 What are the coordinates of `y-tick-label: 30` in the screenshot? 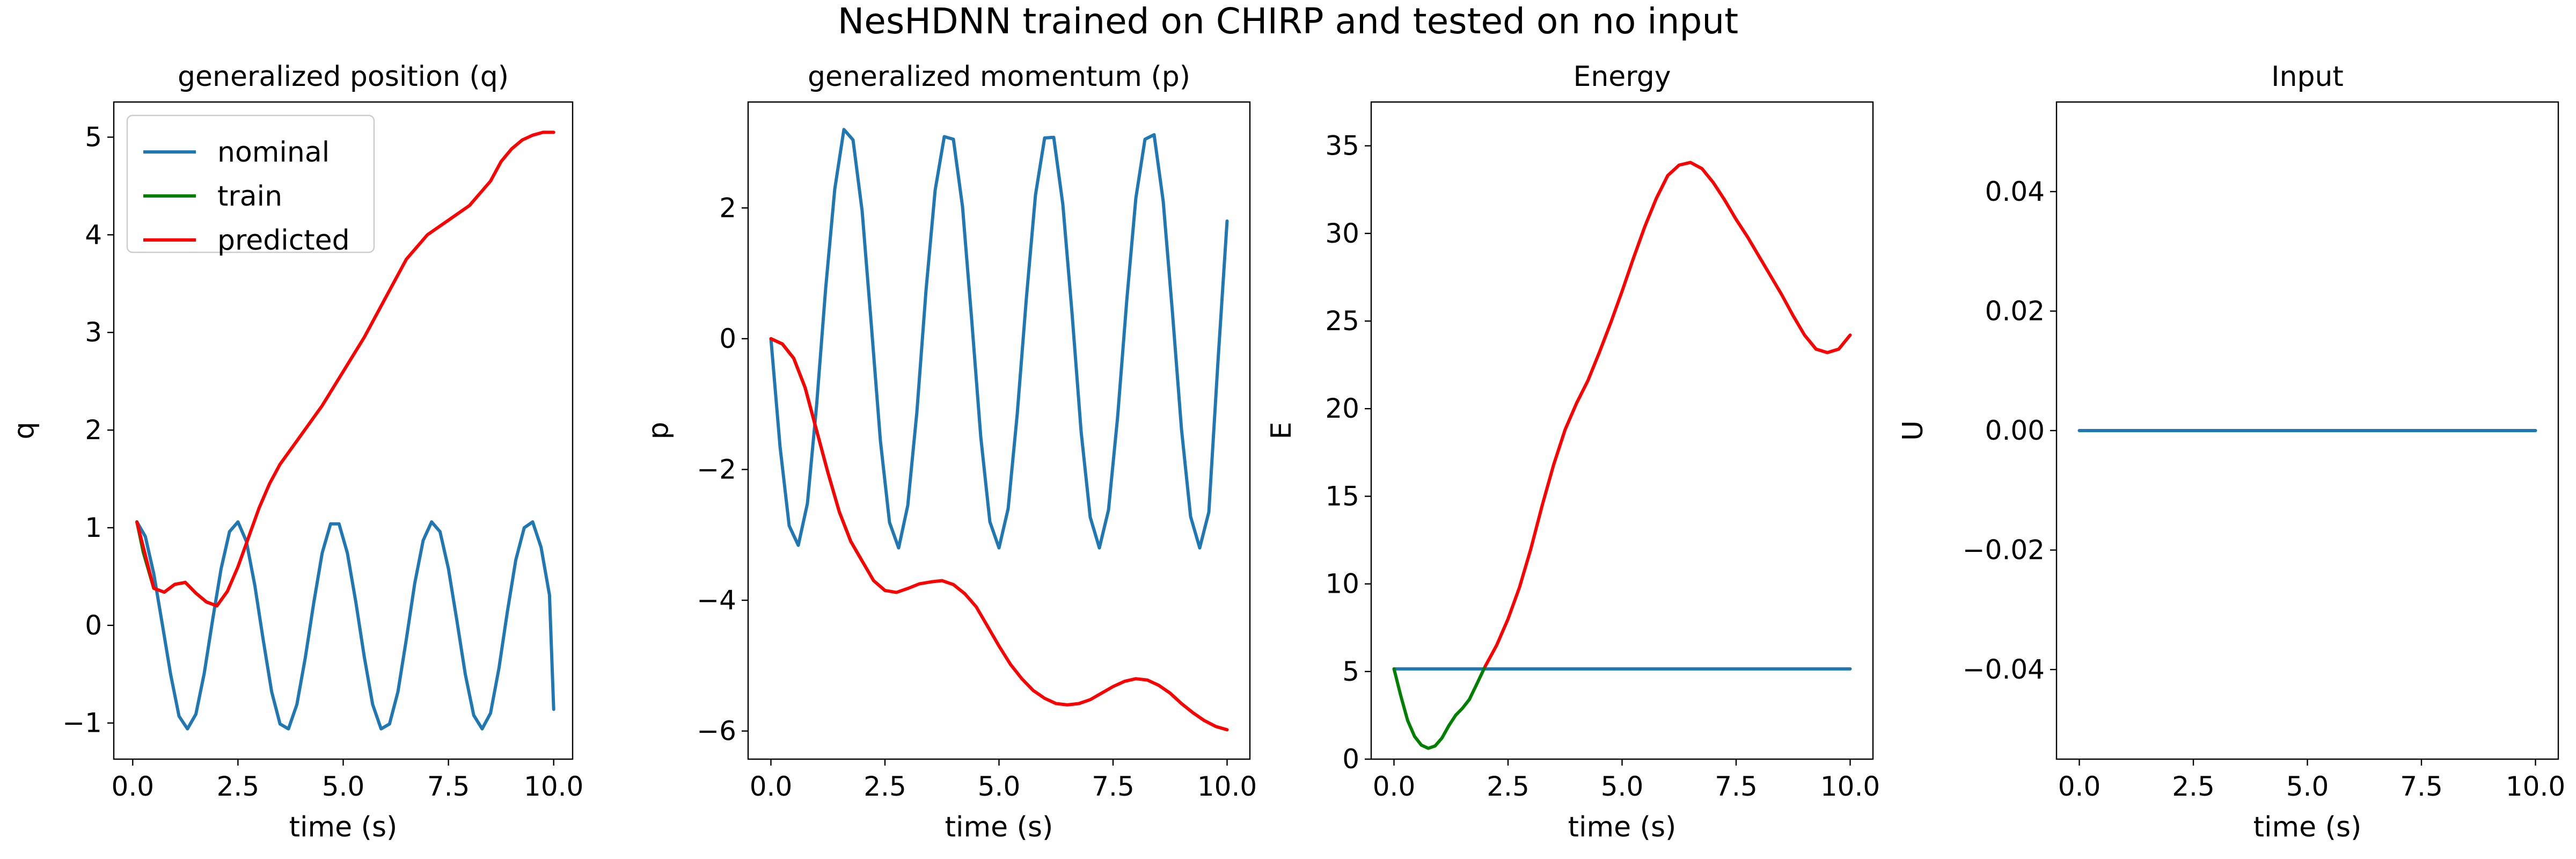 It's located at (1342, 233).